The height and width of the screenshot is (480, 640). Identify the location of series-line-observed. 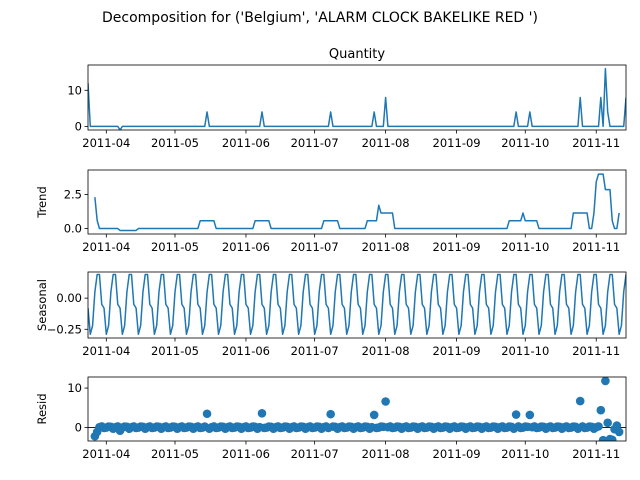
(357, 98).